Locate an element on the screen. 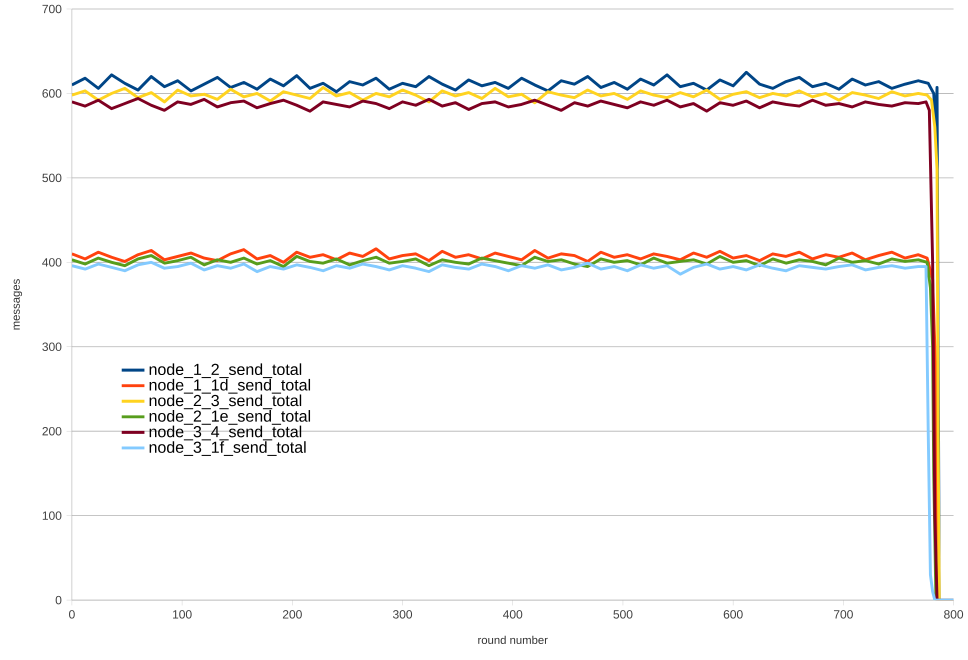 The width and height of the screenshot is (968, 660). y-tick-label: 400 is located at coordinates (52, 262).